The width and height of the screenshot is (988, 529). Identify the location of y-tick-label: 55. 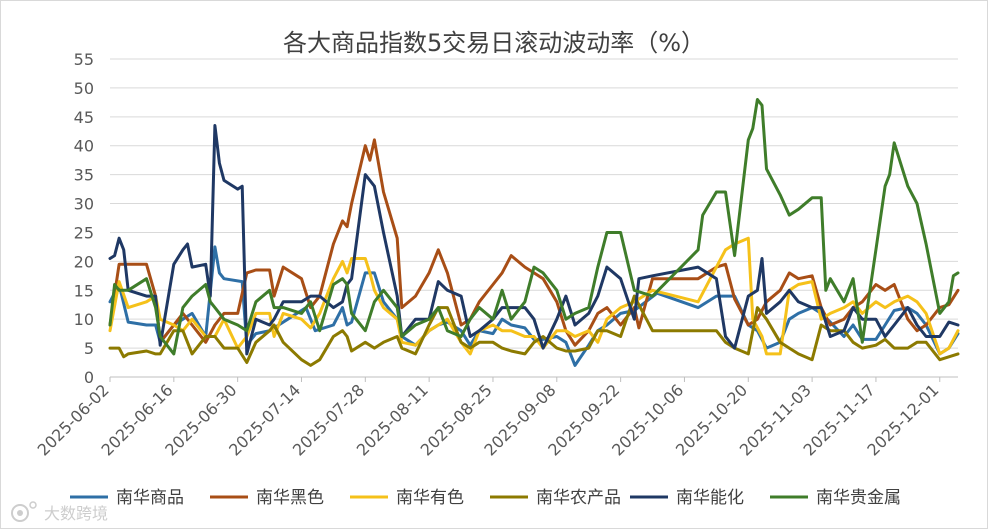
(84, 59).